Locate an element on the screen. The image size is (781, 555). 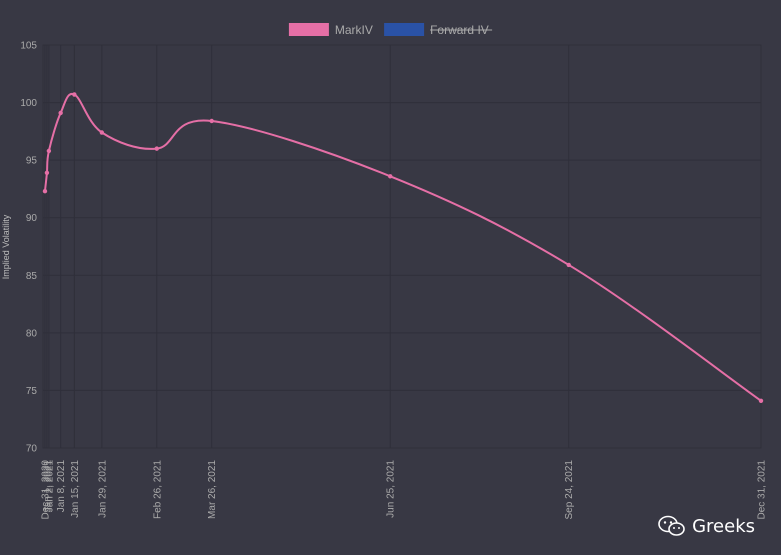
legend-item-markiv: MarkIV is located at coordinates (330, 30).